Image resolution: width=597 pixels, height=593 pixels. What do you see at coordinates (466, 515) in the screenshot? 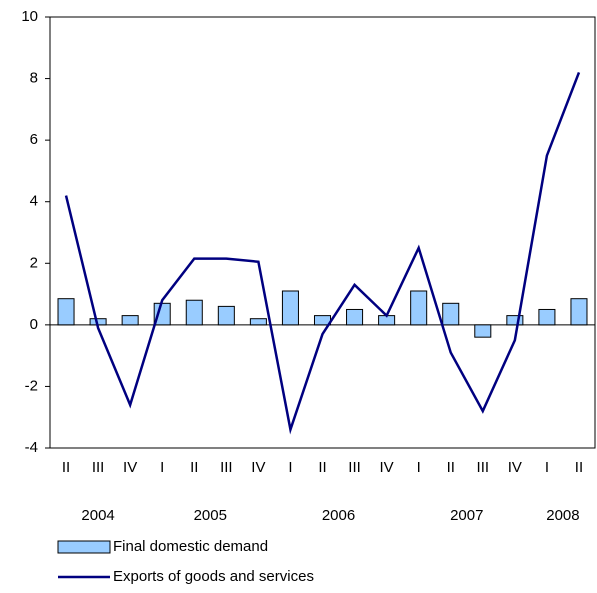
I see `year-label: 2007` at bounding box center [466, 515].